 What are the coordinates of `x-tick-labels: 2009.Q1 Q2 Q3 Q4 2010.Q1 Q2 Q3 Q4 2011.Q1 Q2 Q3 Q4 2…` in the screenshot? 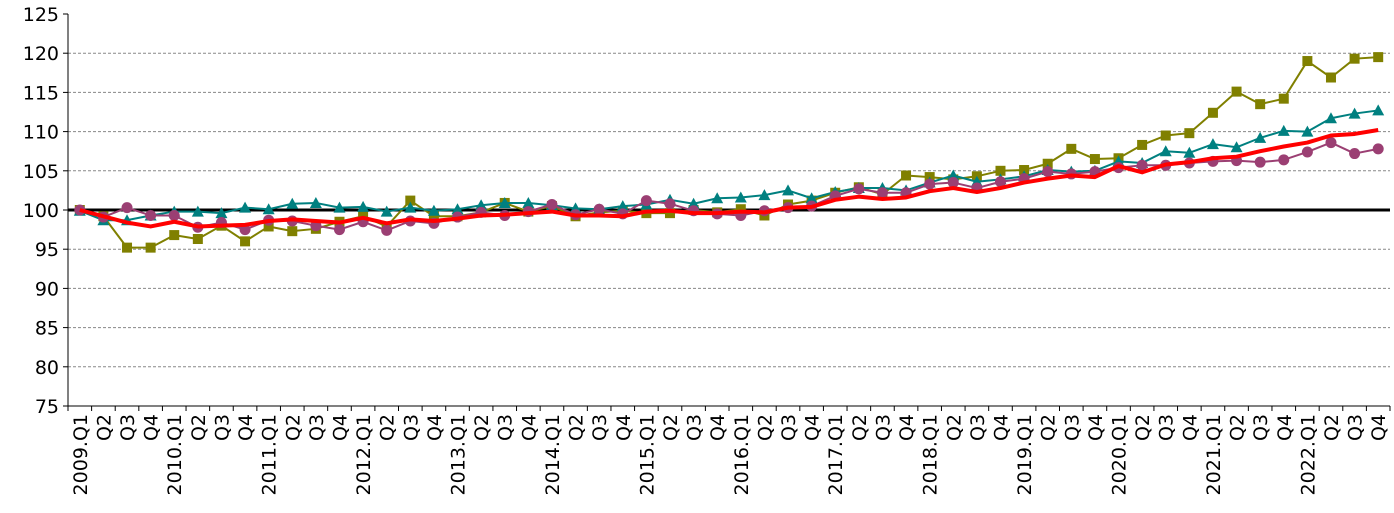 It's located at (730, 454).